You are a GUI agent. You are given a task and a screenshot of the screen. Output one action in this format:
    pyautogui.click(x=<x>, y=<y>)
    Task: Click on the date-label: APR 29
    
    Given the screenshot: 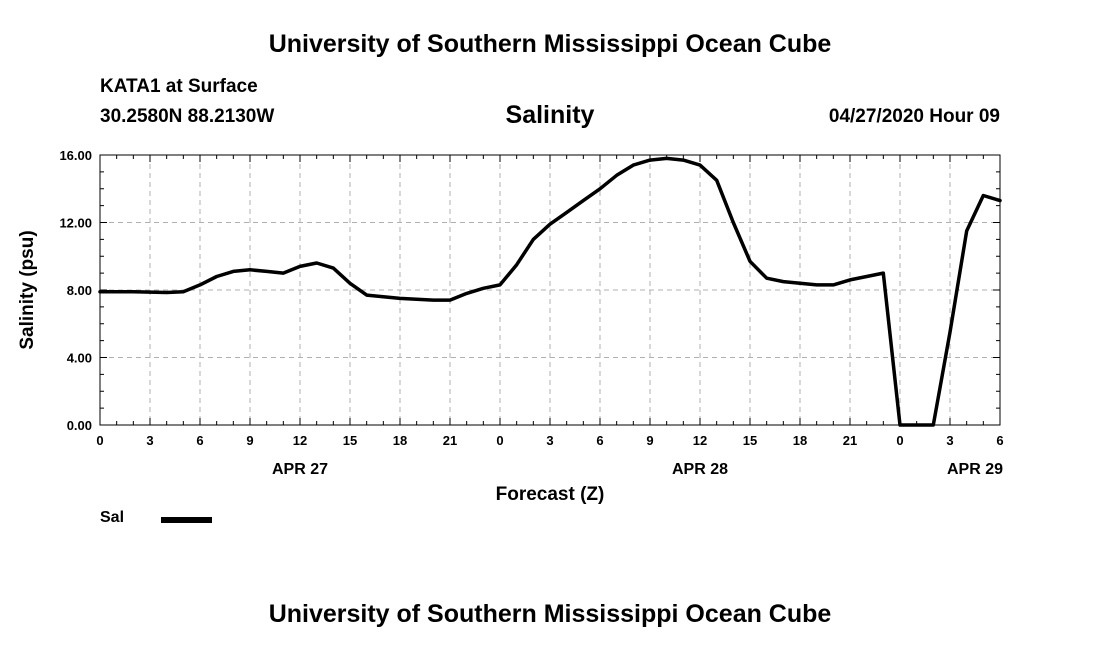 What is the action you would take?
    pyautogui.click(x=975, y=469)
    